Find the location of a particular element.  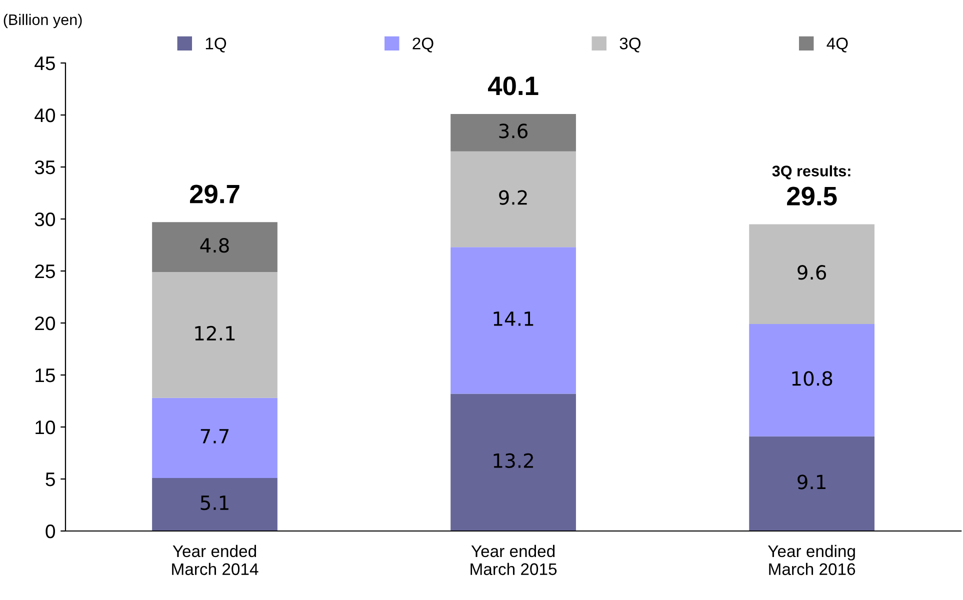

y-tick-label: 5 is located at coordinates (50, 479).